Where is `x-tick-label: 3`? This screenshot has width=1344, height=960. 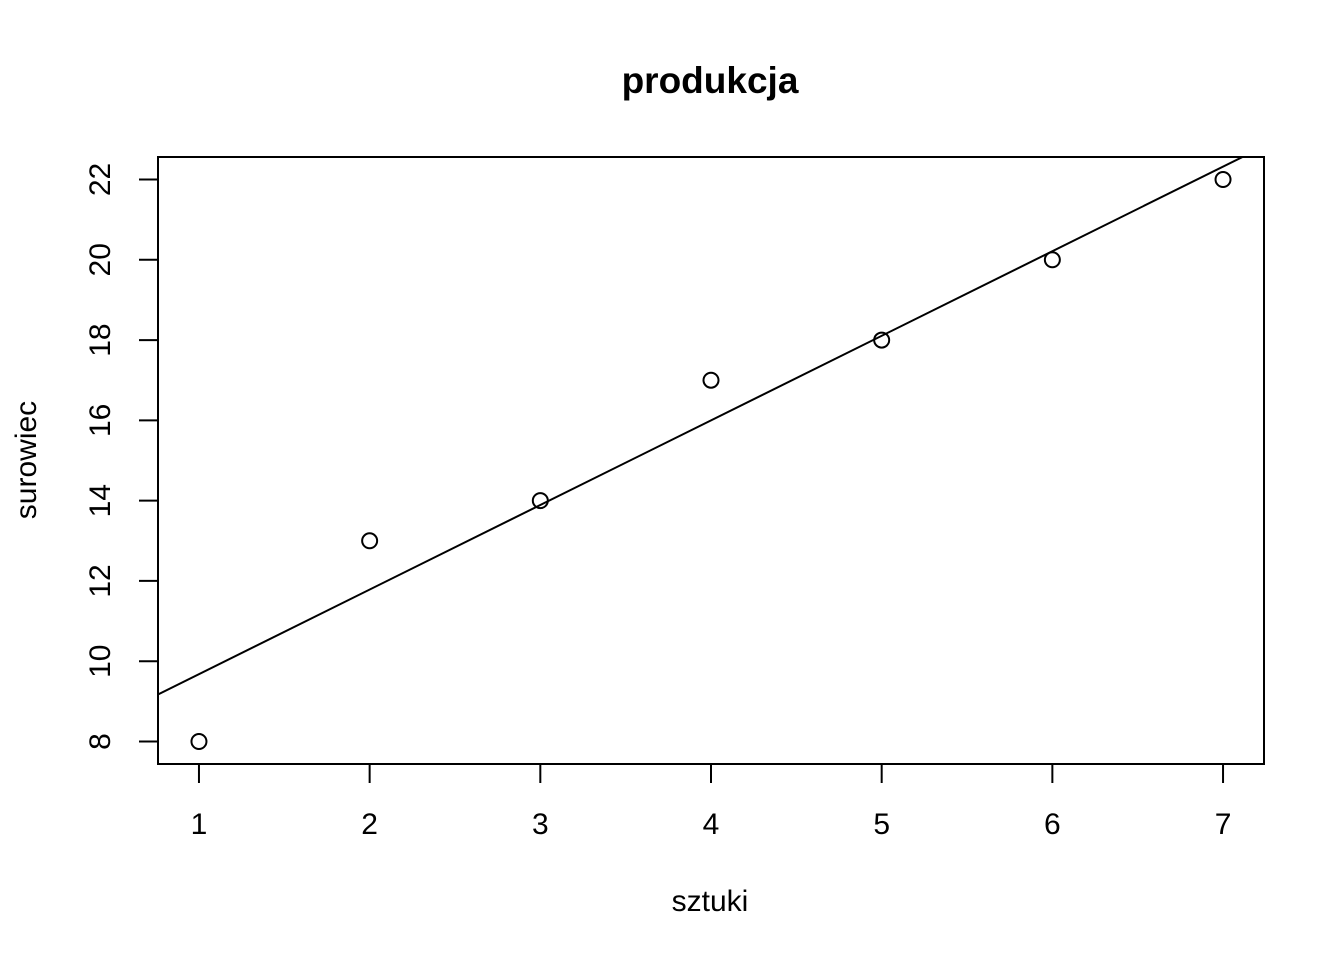 x-tick-label: 3 is located at coordinates (540, 824).